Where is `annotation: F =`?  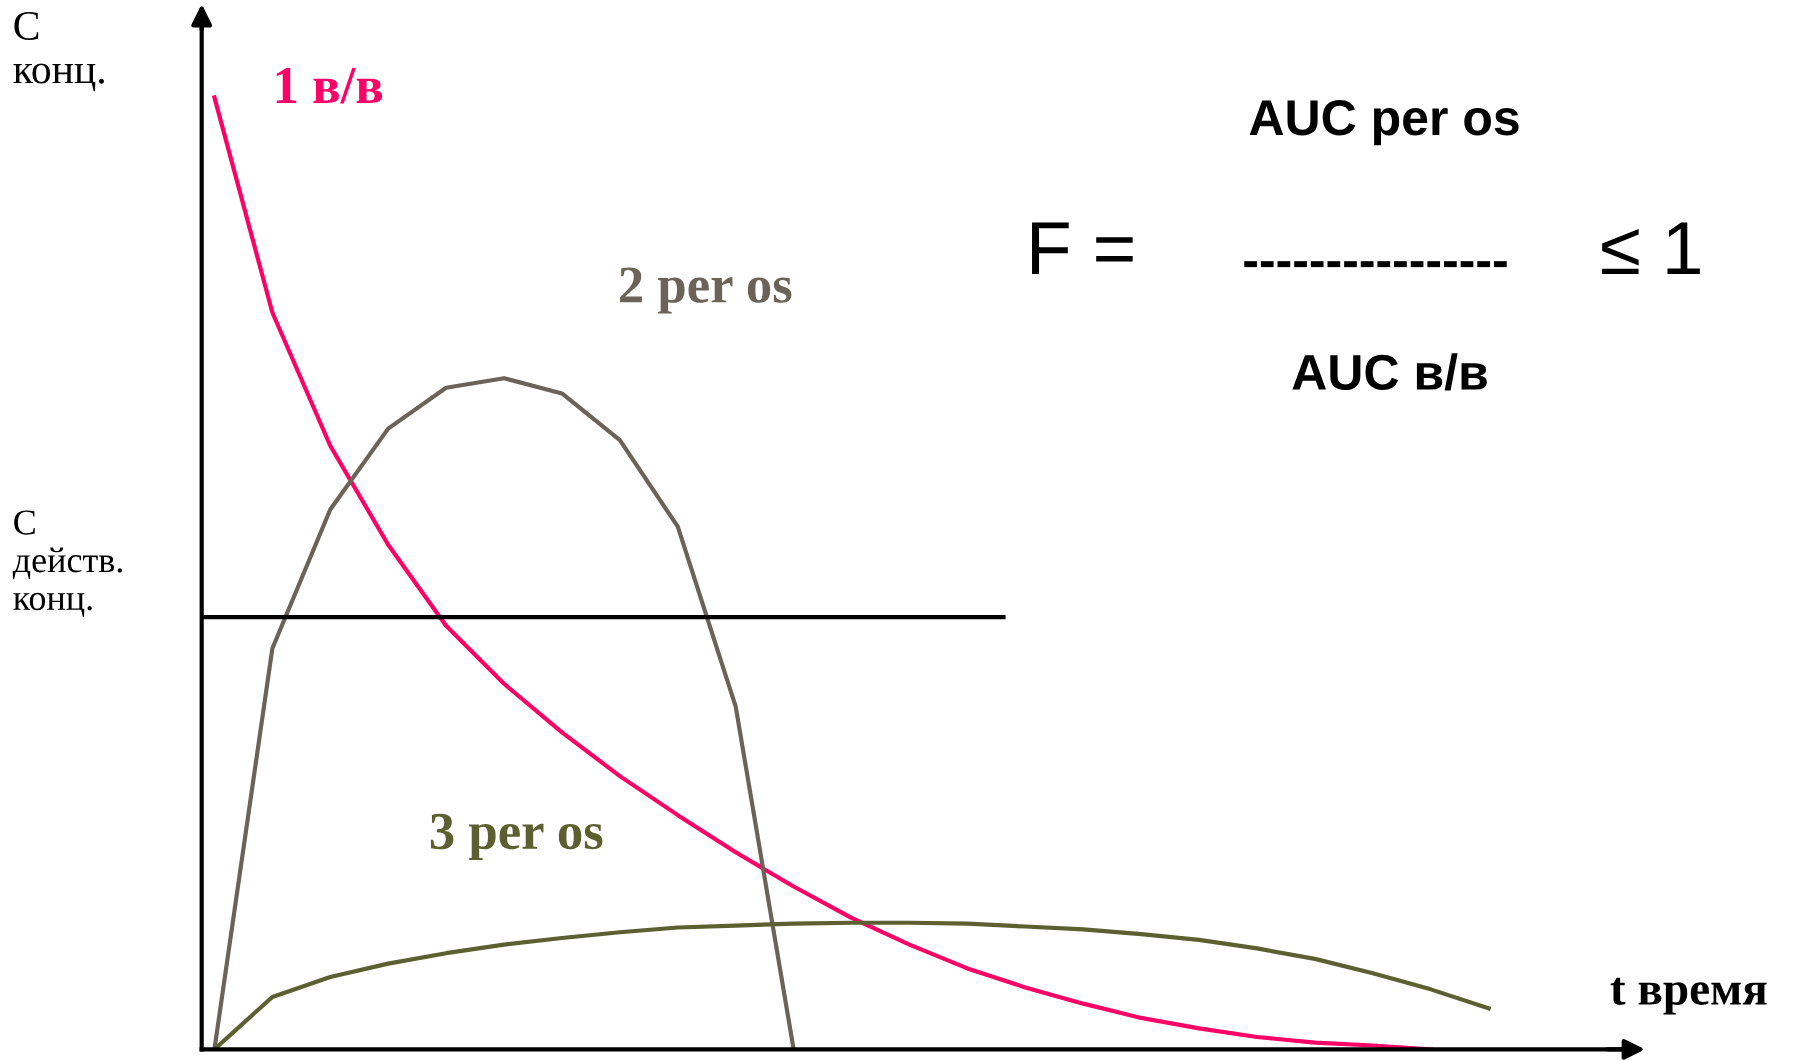 annotation: F = is located at coordinates (1082, 248).